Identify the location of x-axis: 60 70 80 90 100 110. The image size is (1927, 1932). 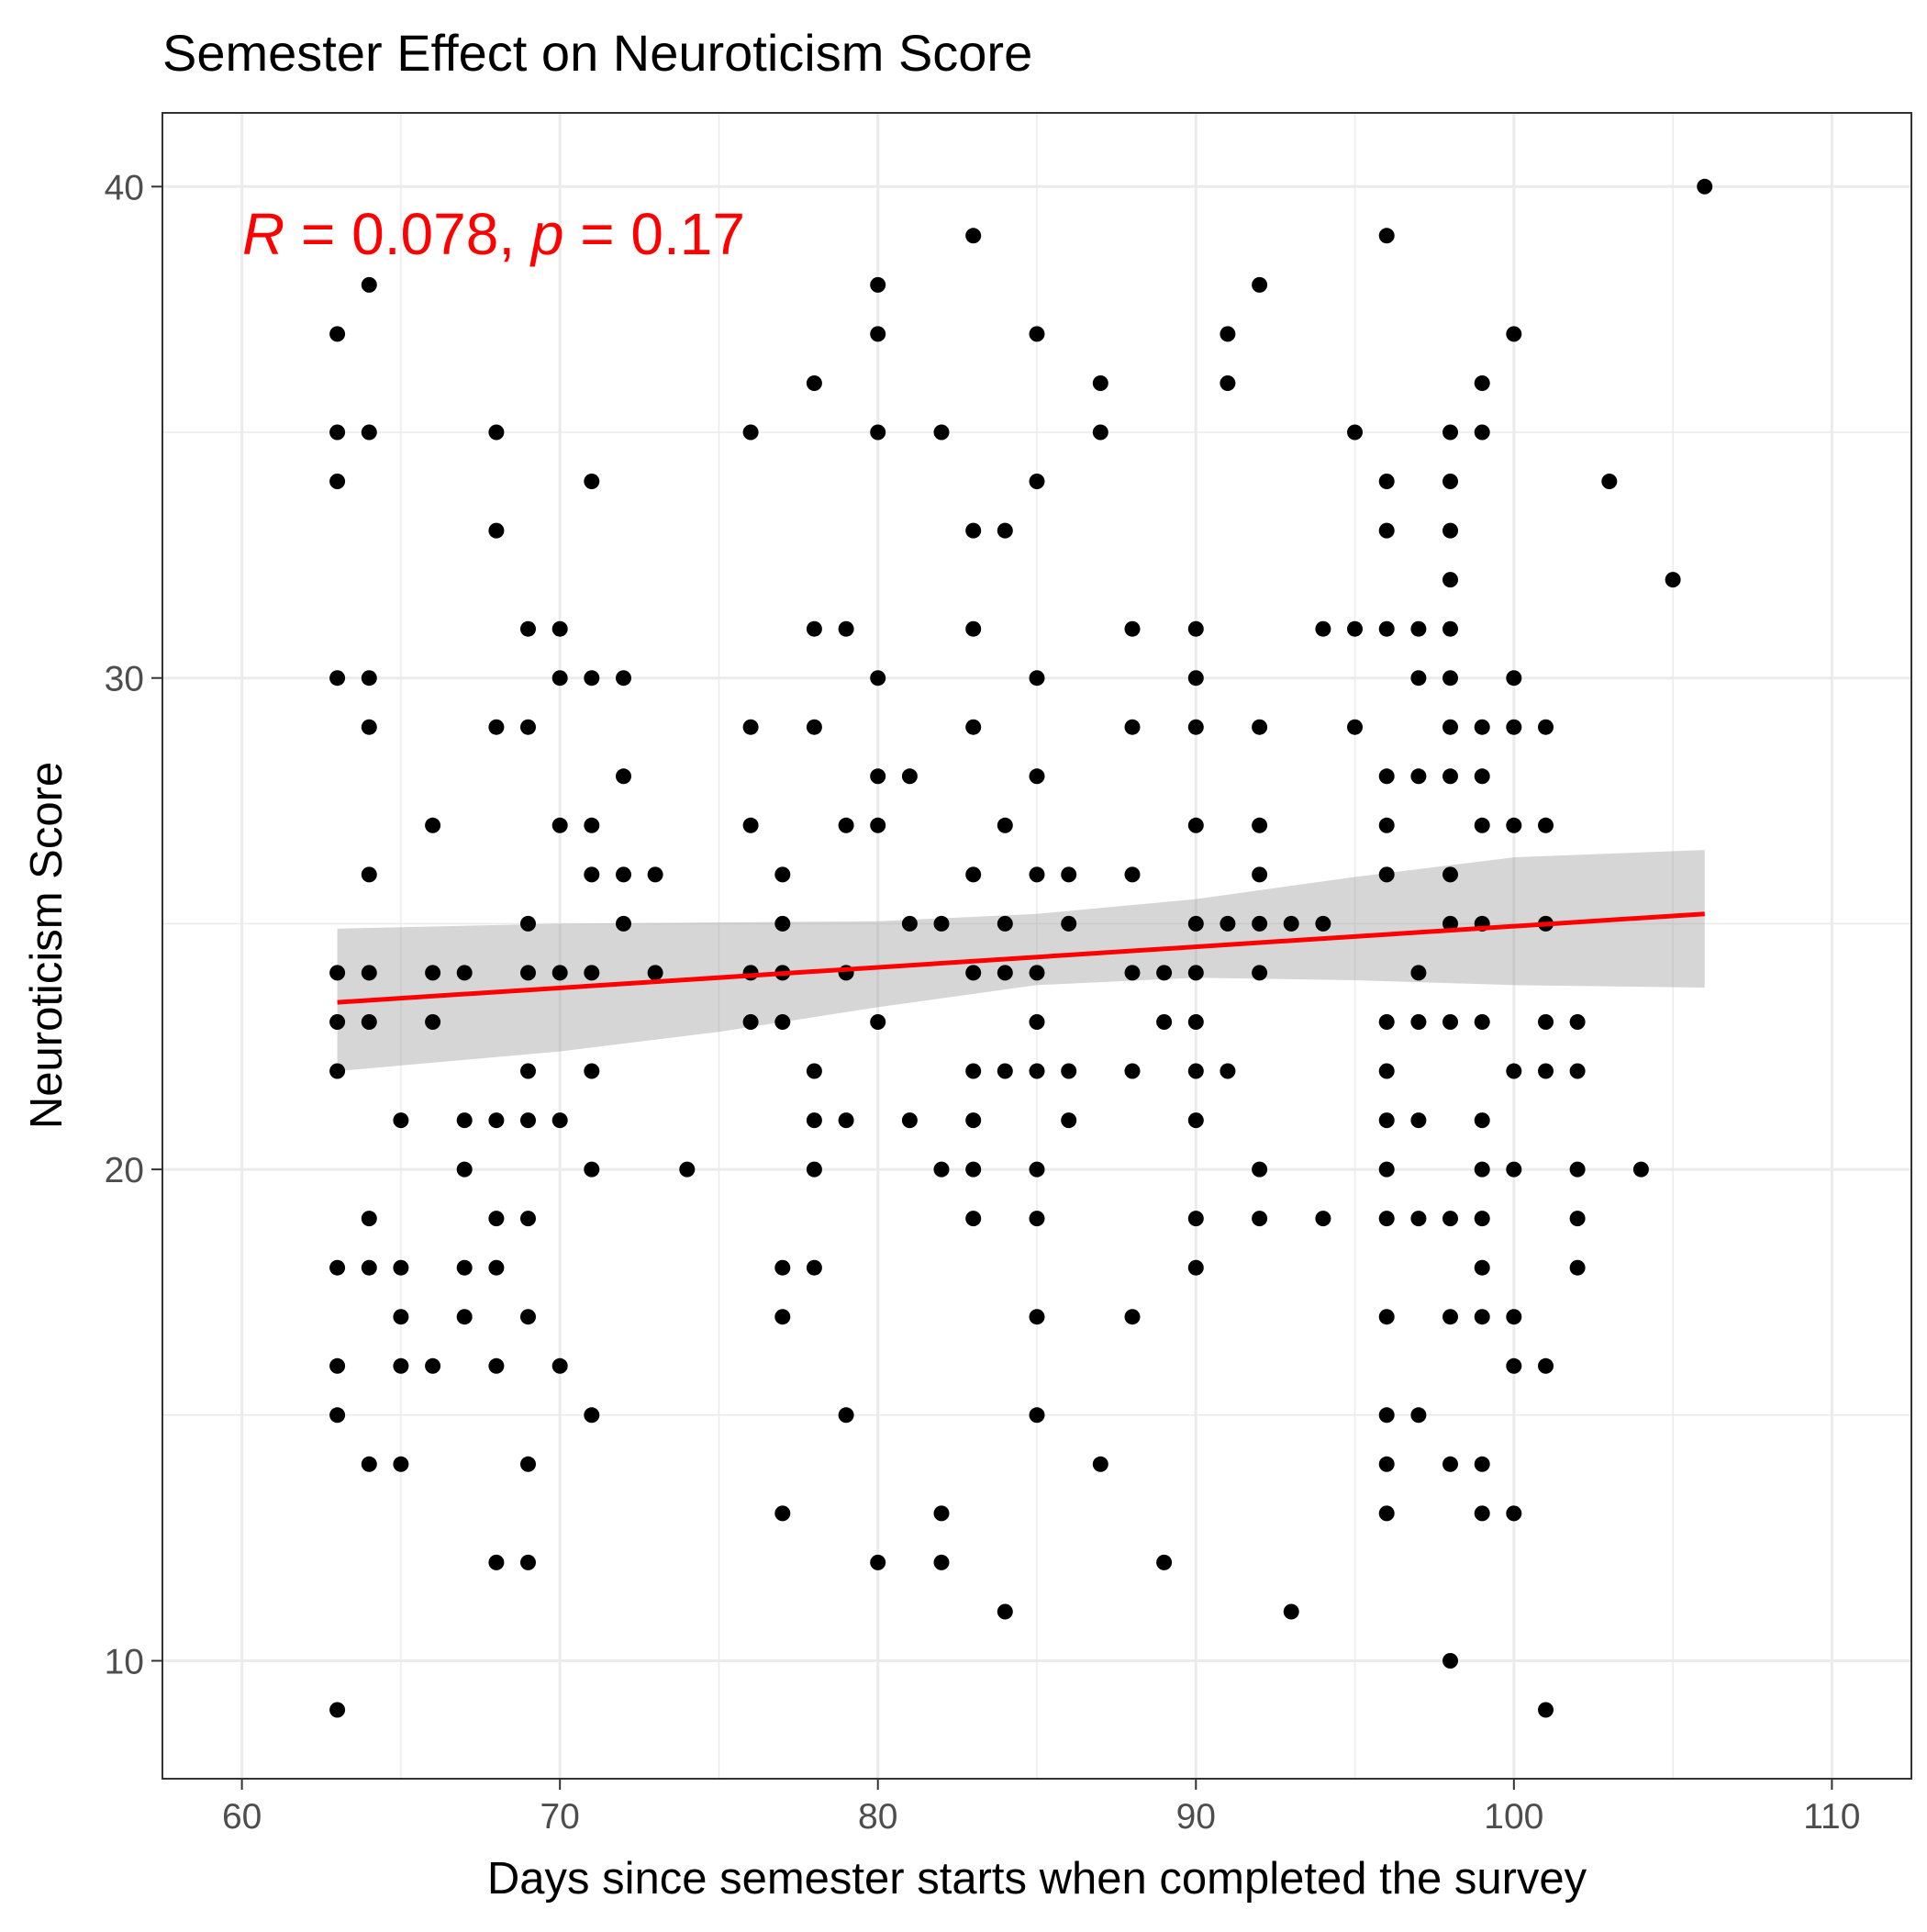
(1041, 1808).